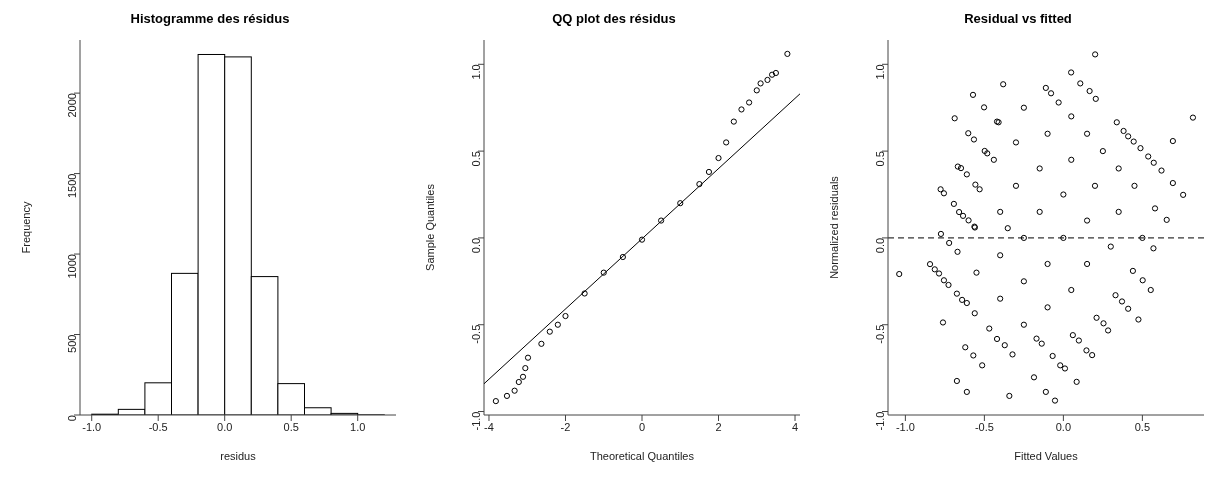  I want to click on x-tick-label: 4, so click(795, 426).